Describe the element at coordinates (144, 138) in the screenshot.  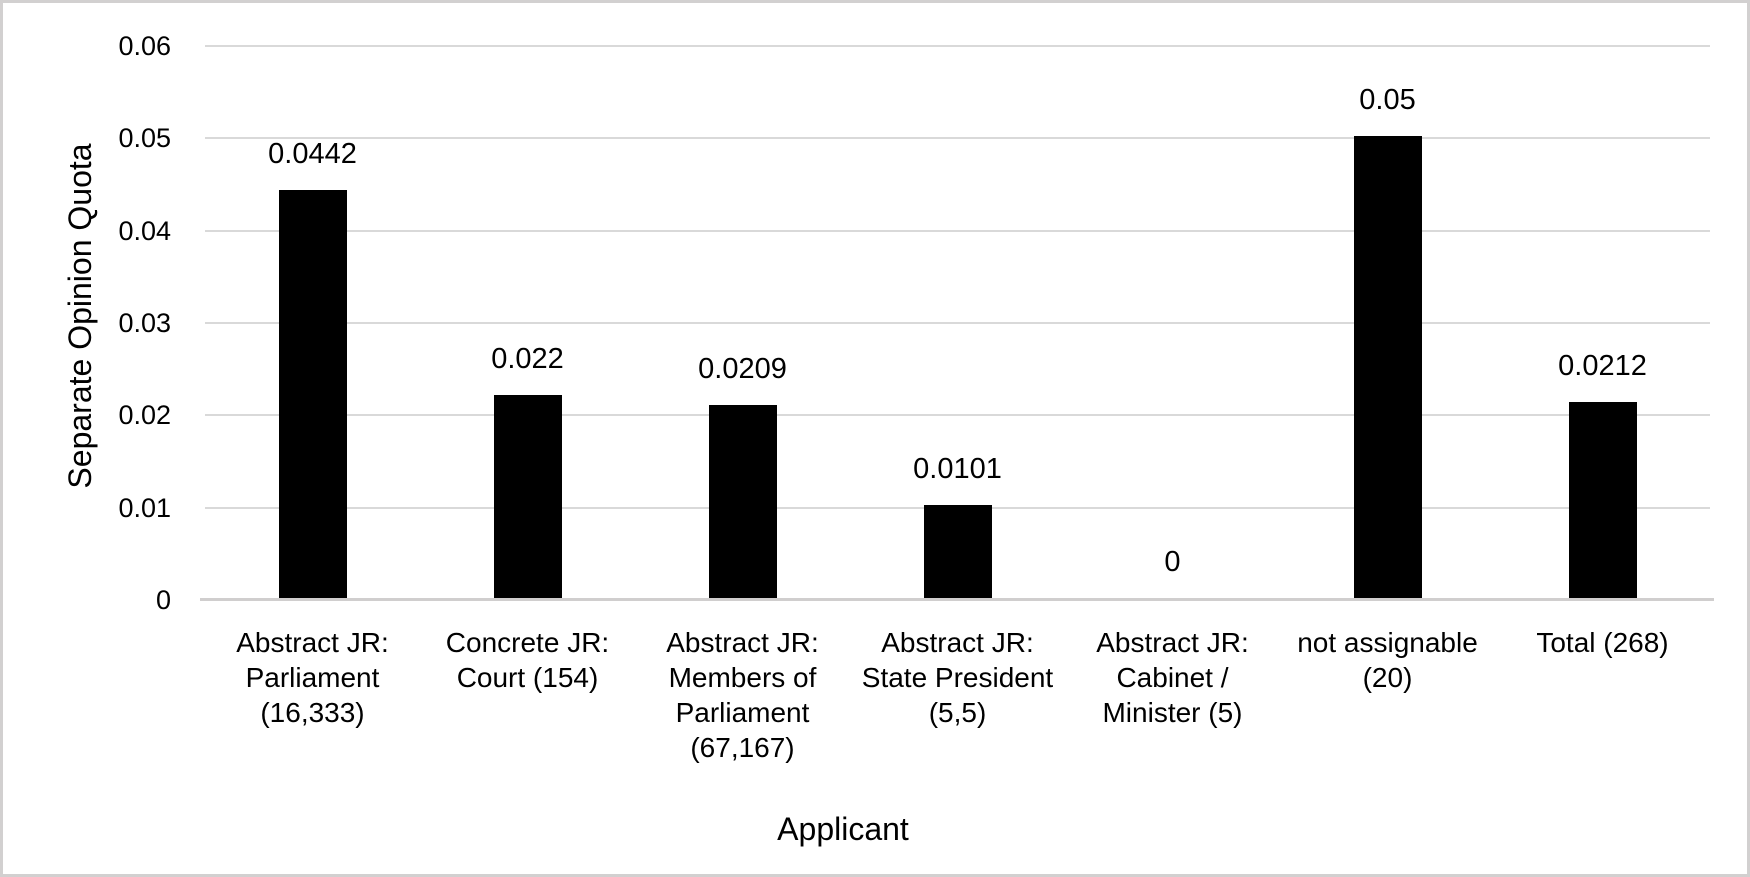
I see `y-tick-label: 0.05` at that location.